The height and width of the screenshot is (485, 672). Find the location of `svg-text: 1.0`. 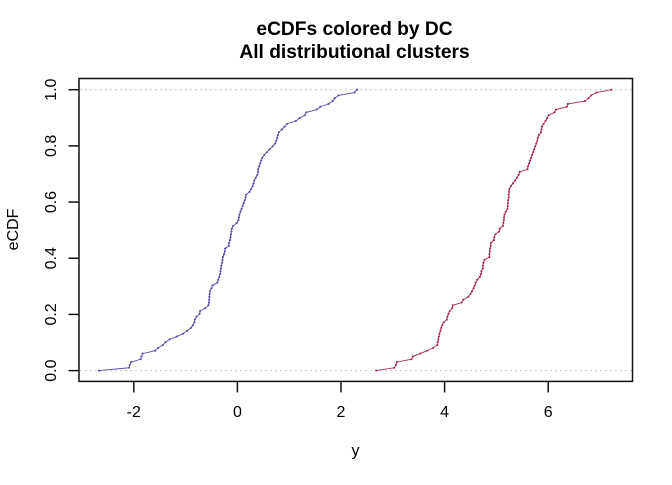

svg-text: 1.0 is located at coordinates (51, 89).